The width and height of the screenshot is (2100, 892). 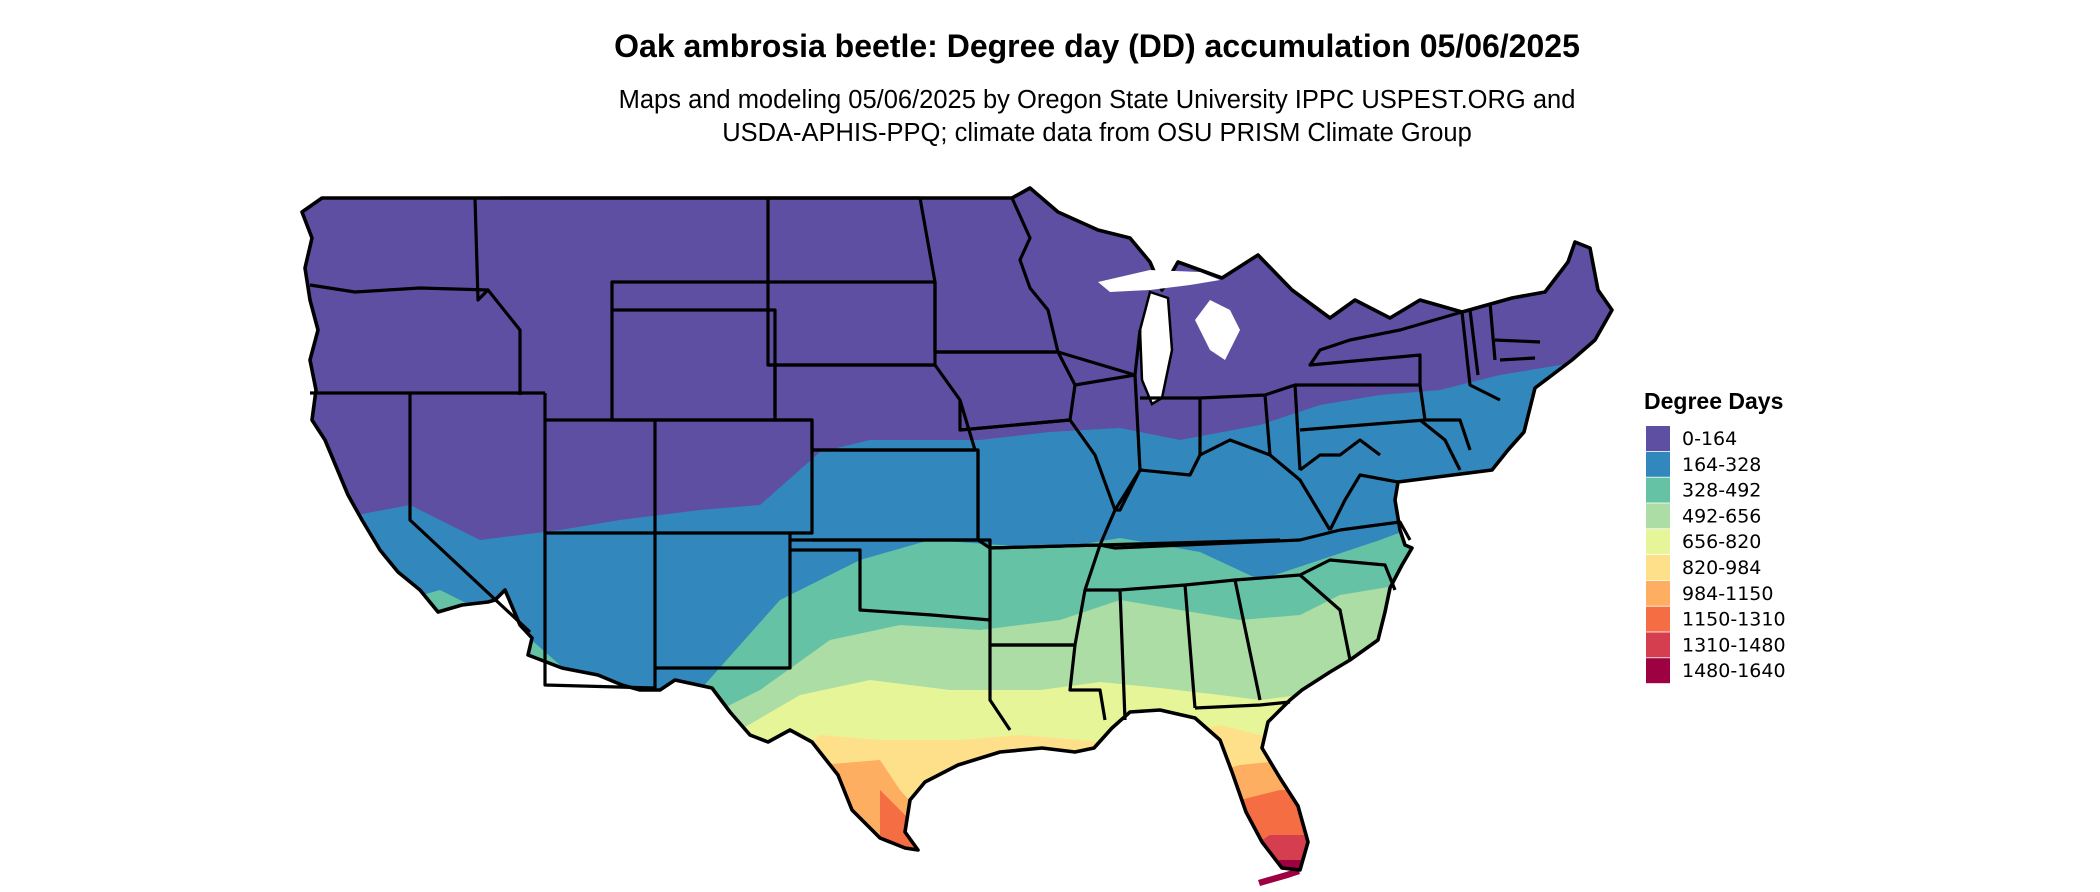 What do you see at coordinates (1734, 671) in the screenshot?
I see `legend-label-1480-1640: 1480-1640` at bounding box center [1734, 671].